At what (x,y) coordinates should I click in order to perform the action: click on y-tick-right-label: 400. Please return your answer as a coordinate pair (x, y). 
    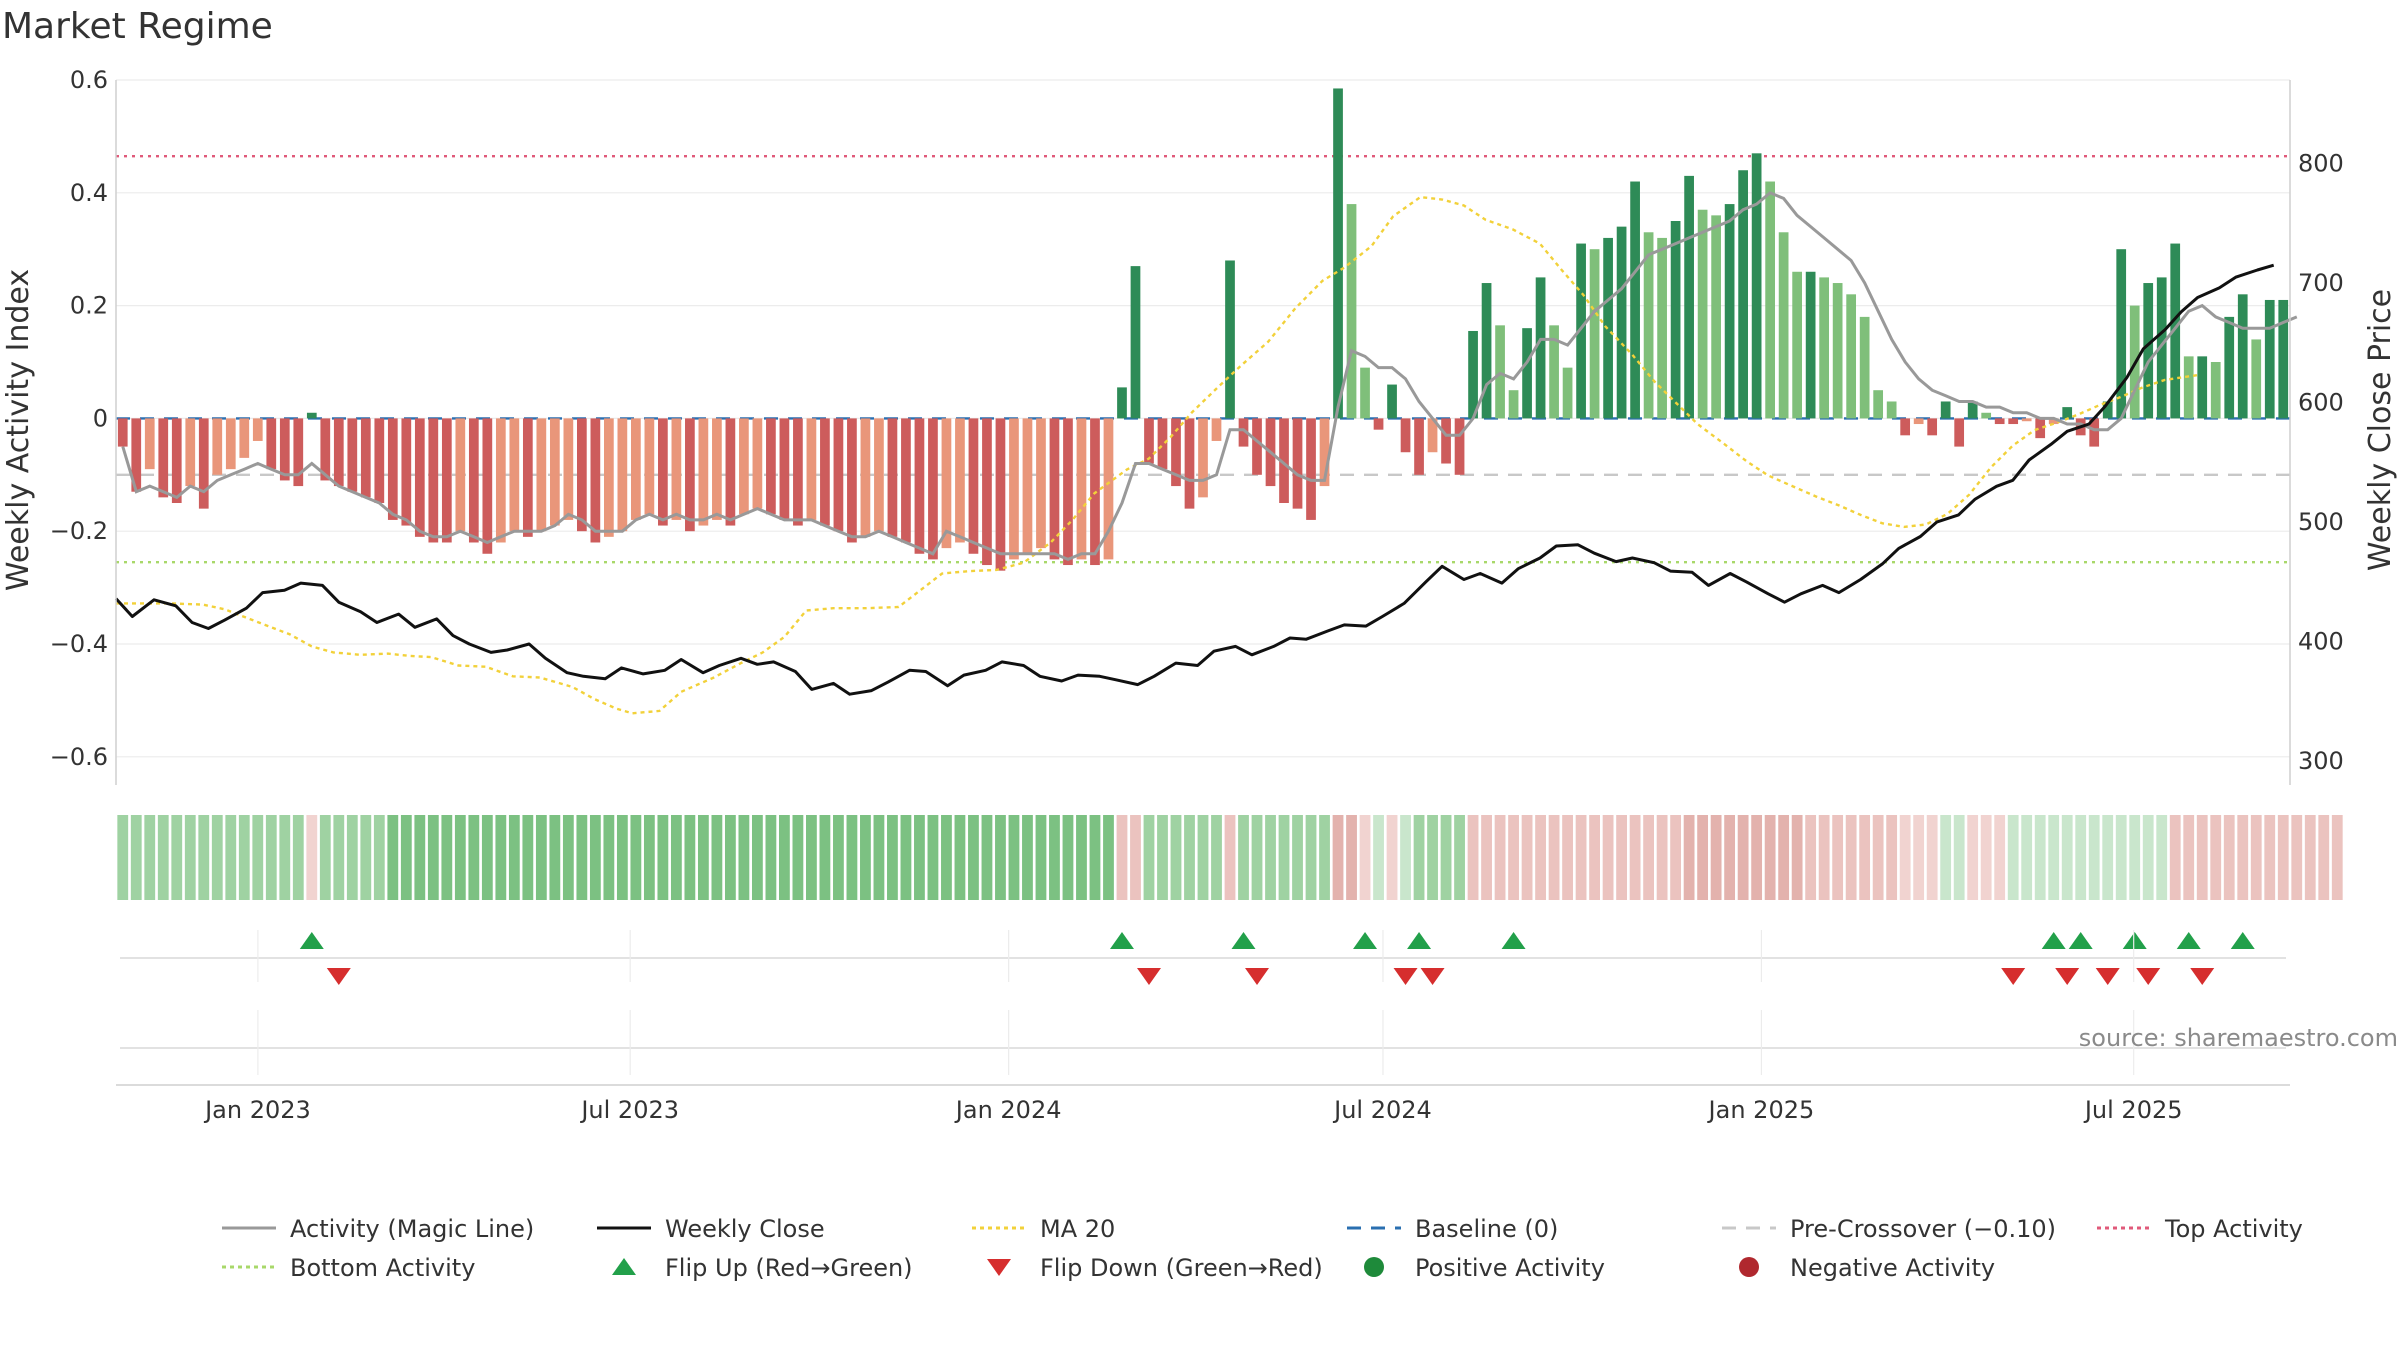
    Looking at the image, I should click on (2321, 642).